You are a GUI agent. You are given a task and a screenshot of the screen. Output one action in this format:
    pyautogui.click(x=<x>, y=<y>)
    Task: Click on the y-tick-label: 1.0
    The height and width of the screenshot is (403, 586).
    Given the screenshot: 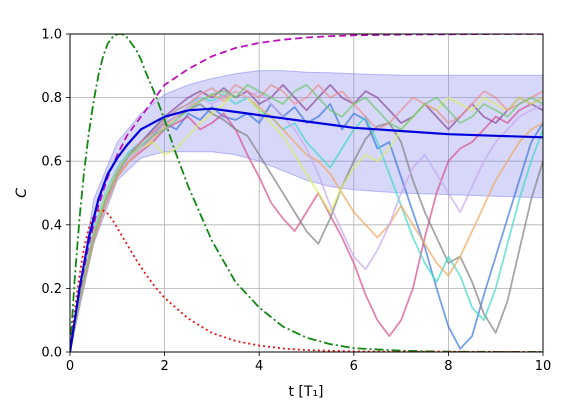 What is the action you would take?
    pyautogui.click(x=51, y=35)
    